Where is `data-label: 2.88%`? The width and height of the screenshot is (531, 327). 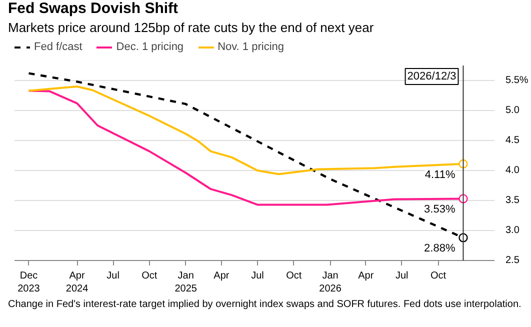 data-label: 2.88% is located at coordinates (440, 248).